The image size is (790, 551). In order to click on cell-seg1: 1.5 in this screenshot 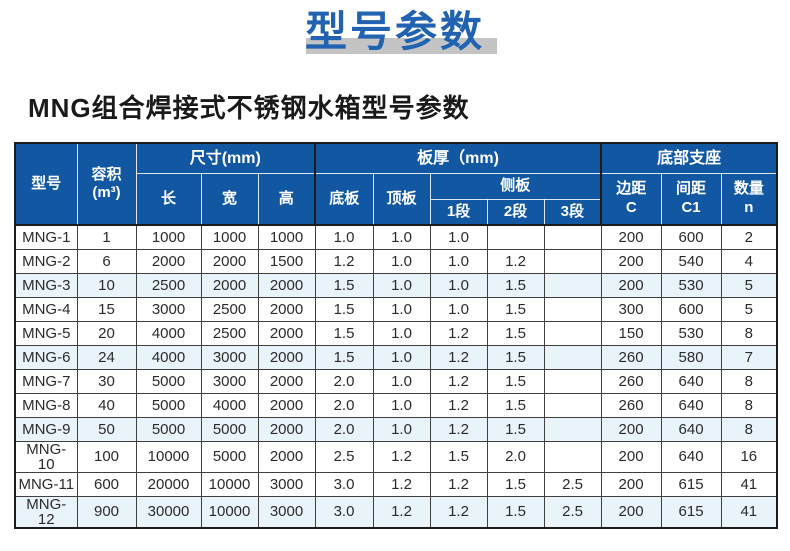, I will do `click(458, 456)`.